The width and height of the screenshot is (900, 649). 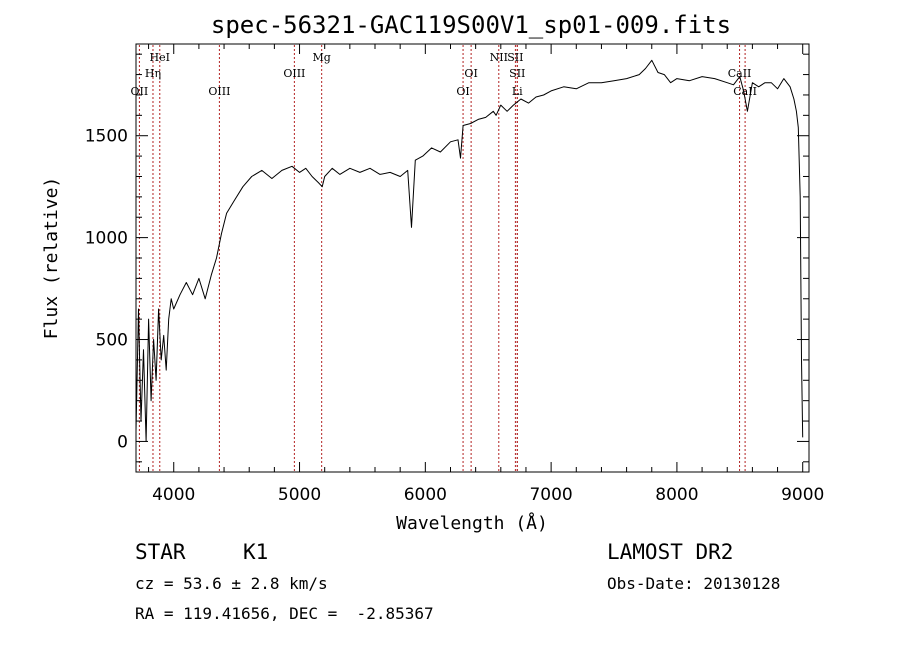 What do you see at coordinates (676, 495) in the screenshot?
I see `x-tick-label: 8000` at bounding box center [676, 495].